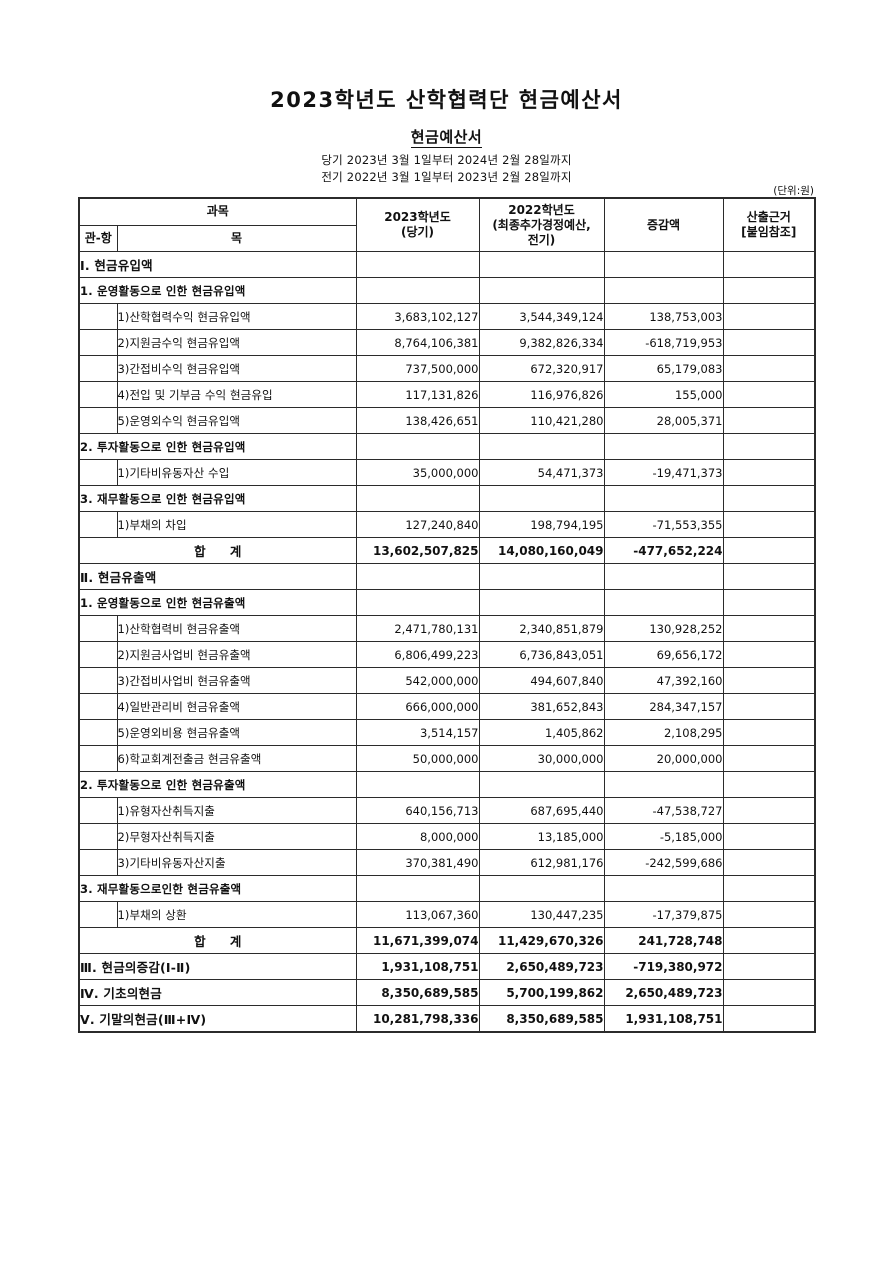 The image size is (893, 1264). Describe the element at coordinates (417, 628) in the screenshot. I see `cell-current-year: 2,471,780,131` at that location.